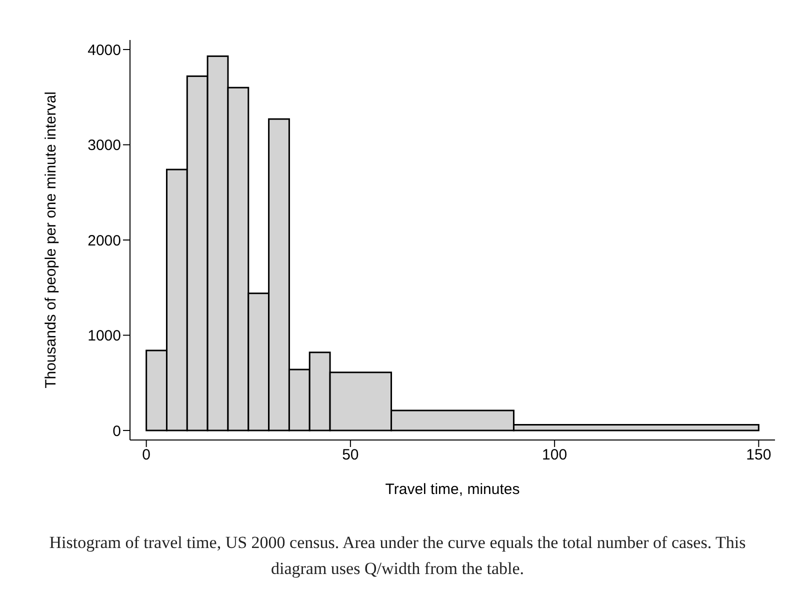  What do you see at coordinates (116, 431) in the screenshot?
I see `y-tick-label: 0` at bounding box center [116, 431].